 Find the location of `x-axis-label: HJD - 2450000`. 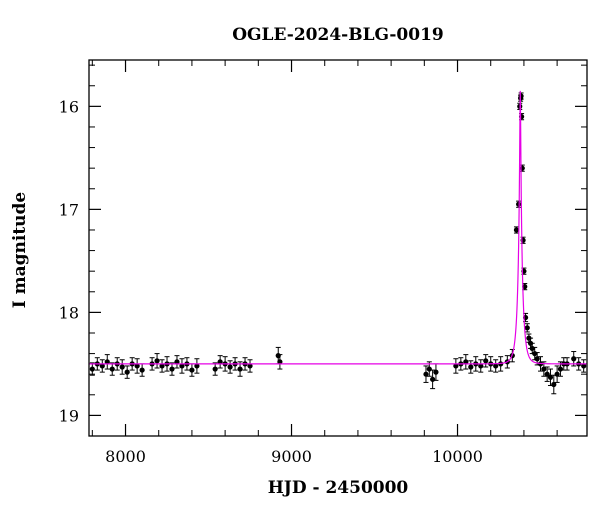

x-axis-label: HJD - 2450000 is located at coordinates (338, 488).